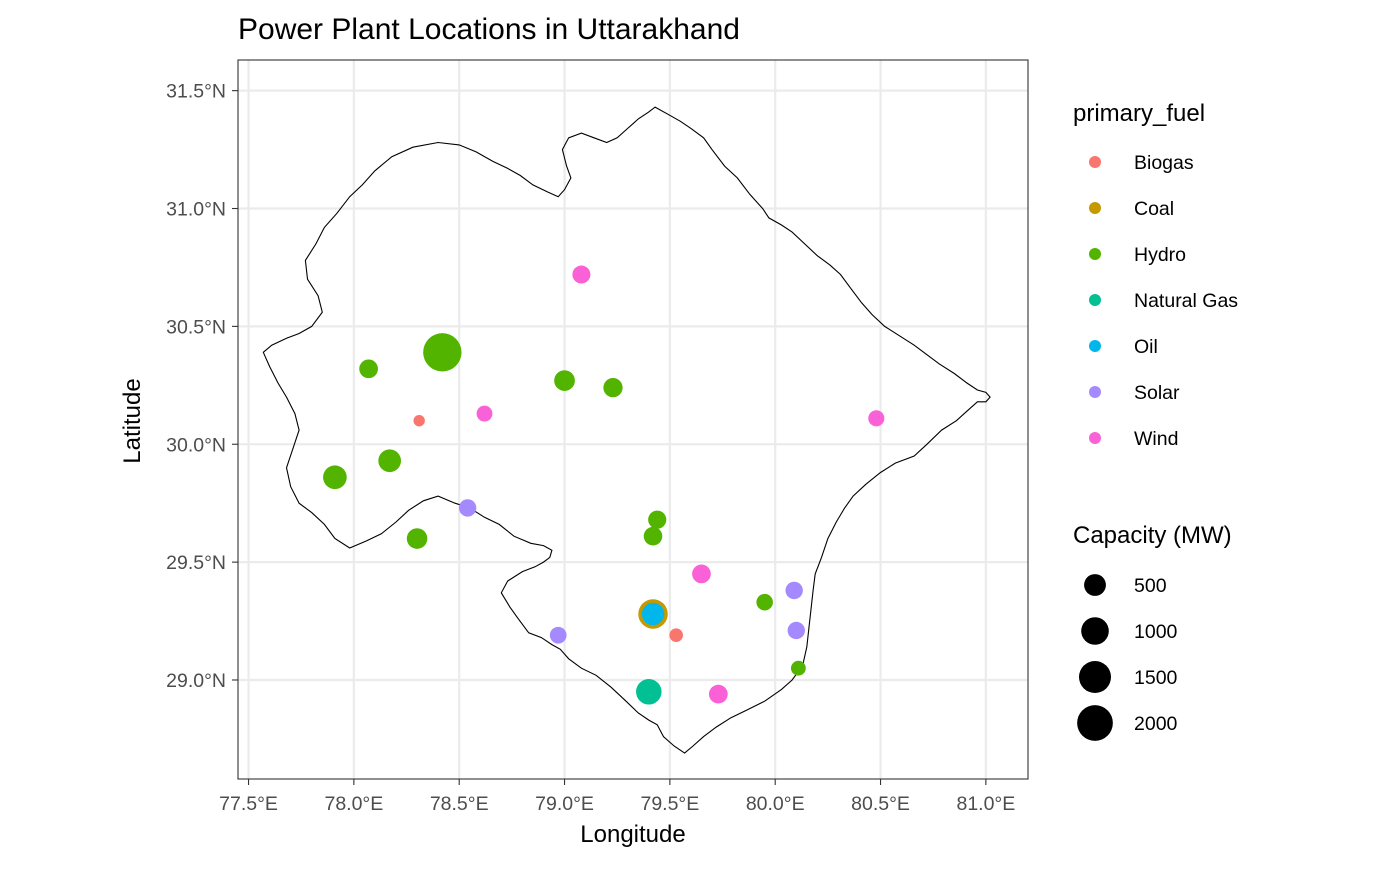  Describe the element at coordinates (202, 386) in the screenshot. I see `y-axis: 29.0°N 29.5°N 30.0°N 30.5°N 31.0°N 31.5°N` at that location.